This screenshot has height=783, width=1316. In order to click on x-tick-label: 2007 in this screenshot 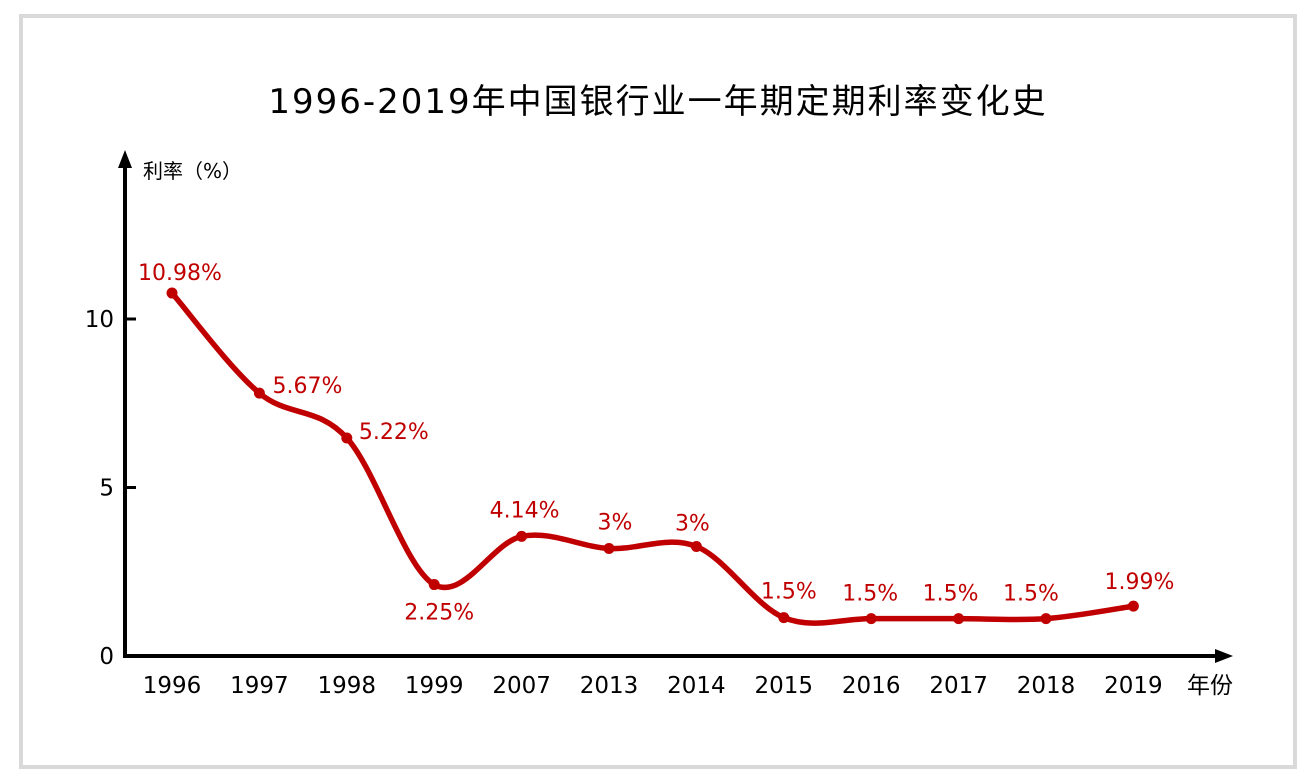, I will do `click(521, 686)`.